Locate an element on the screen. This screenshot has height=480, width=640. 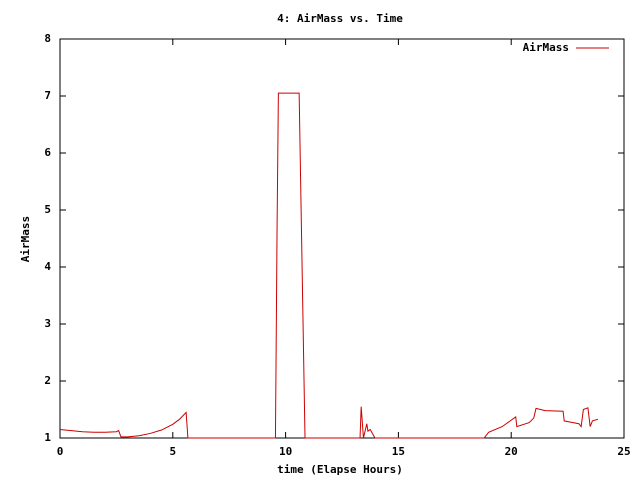
y-tick-label: 3 is located at coordinates (47, 323).